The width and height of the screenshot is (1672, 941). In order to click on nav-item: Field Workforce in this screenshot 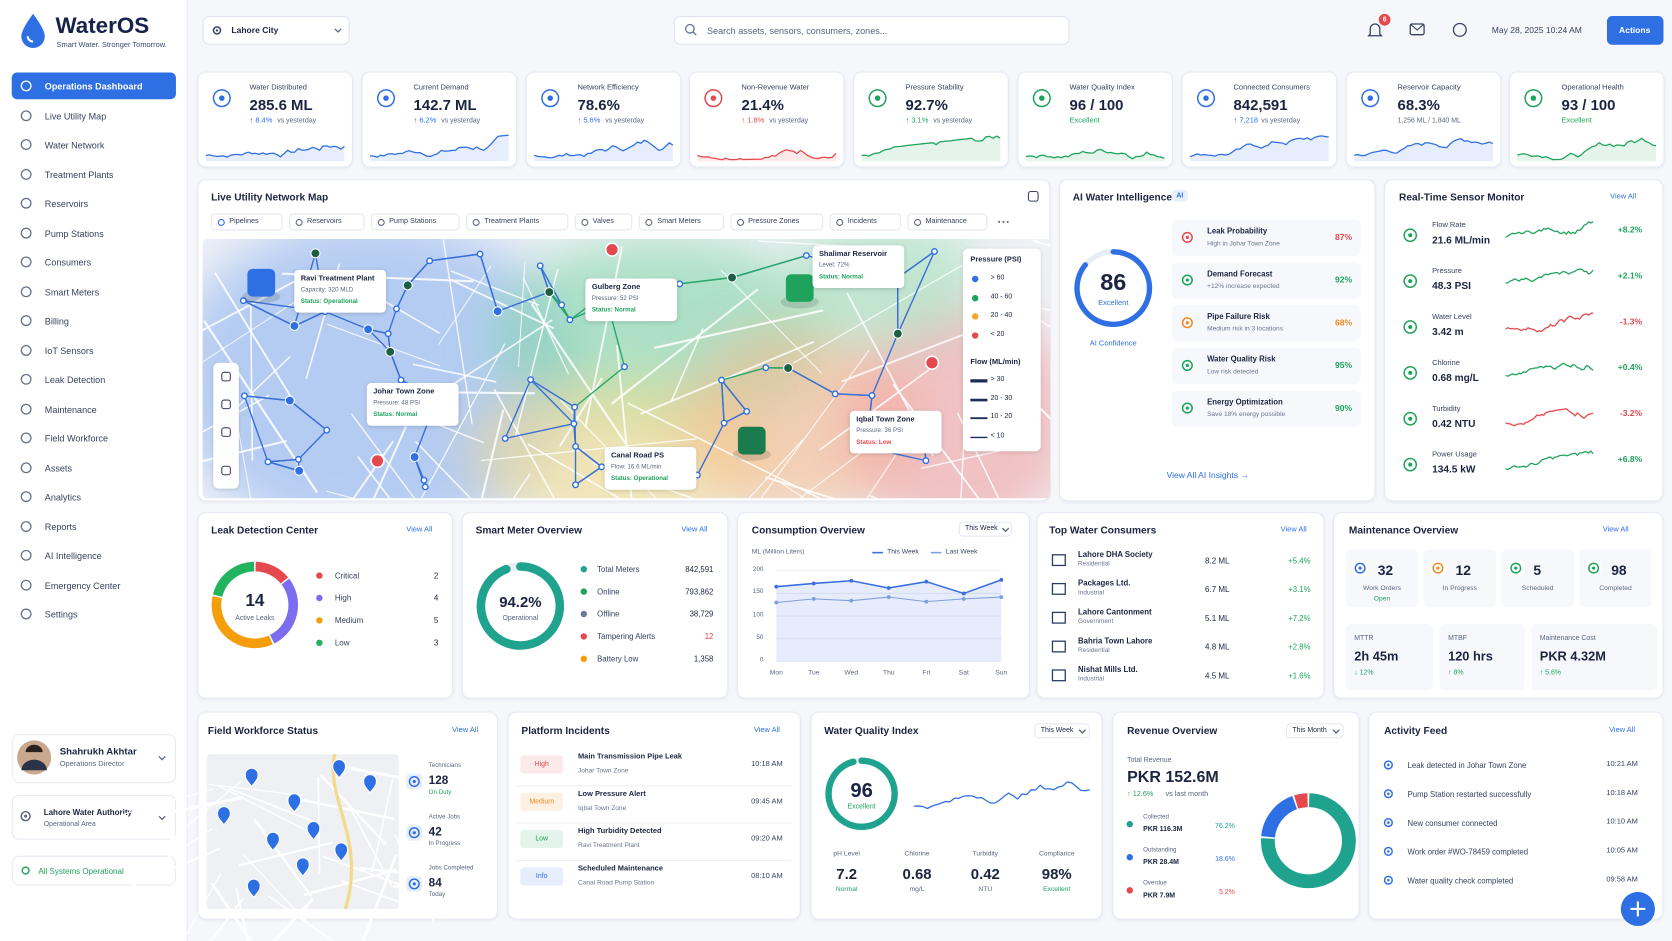, I will do `click(76, 438)`.